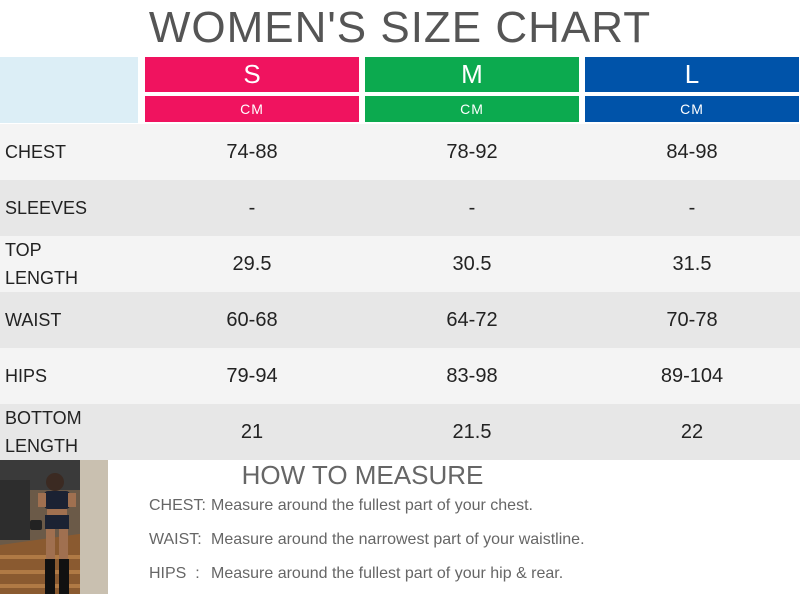 The image size is (800, 594). Describe the element at coordinates (692, 319) in the screenshot. I see `value-l: 70-78` at that location.